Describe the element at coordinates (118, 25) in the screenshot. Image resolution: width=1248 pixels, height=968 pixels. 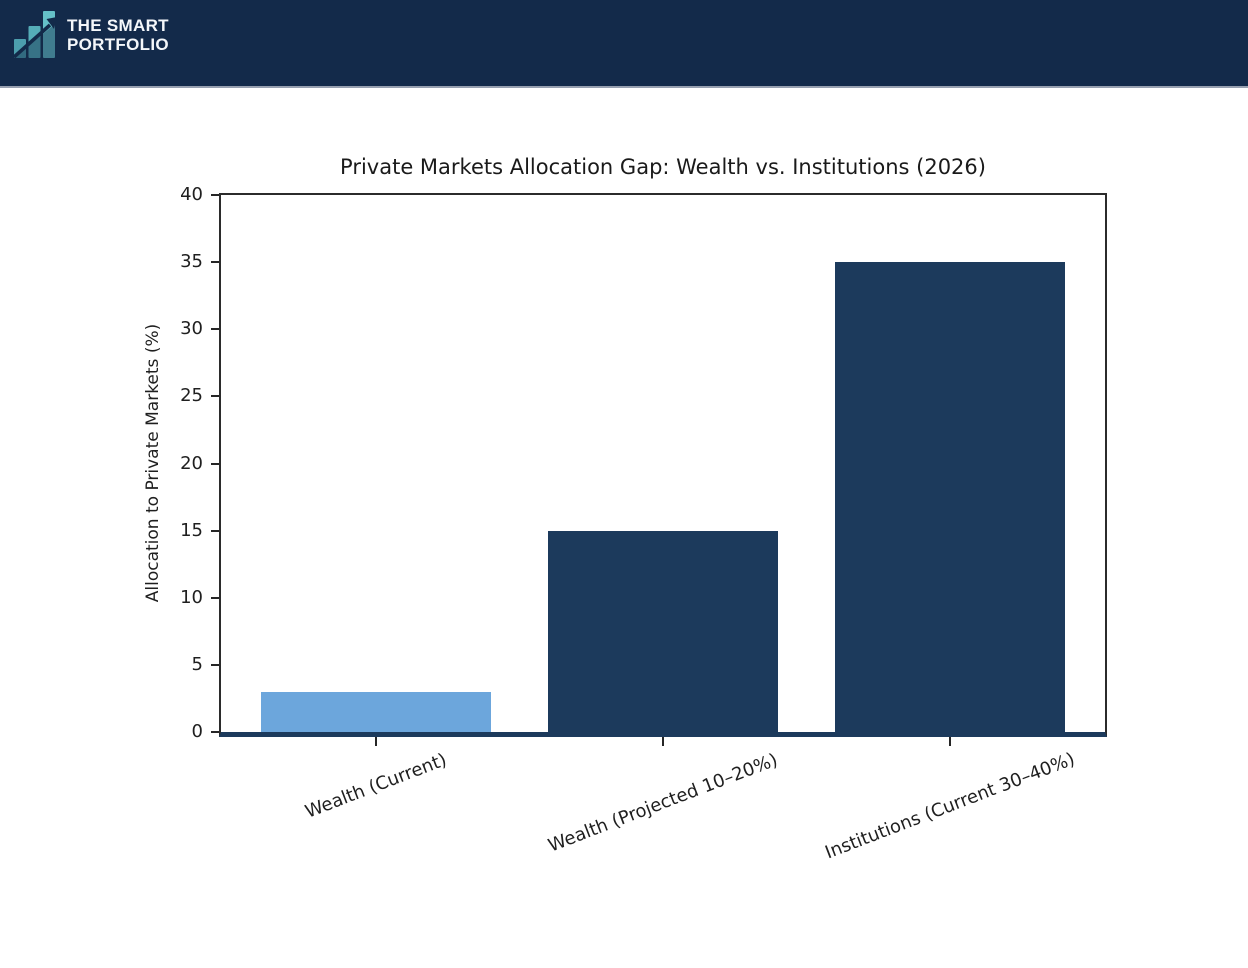
I see `brand-name-line1: THE SMART` at that location.